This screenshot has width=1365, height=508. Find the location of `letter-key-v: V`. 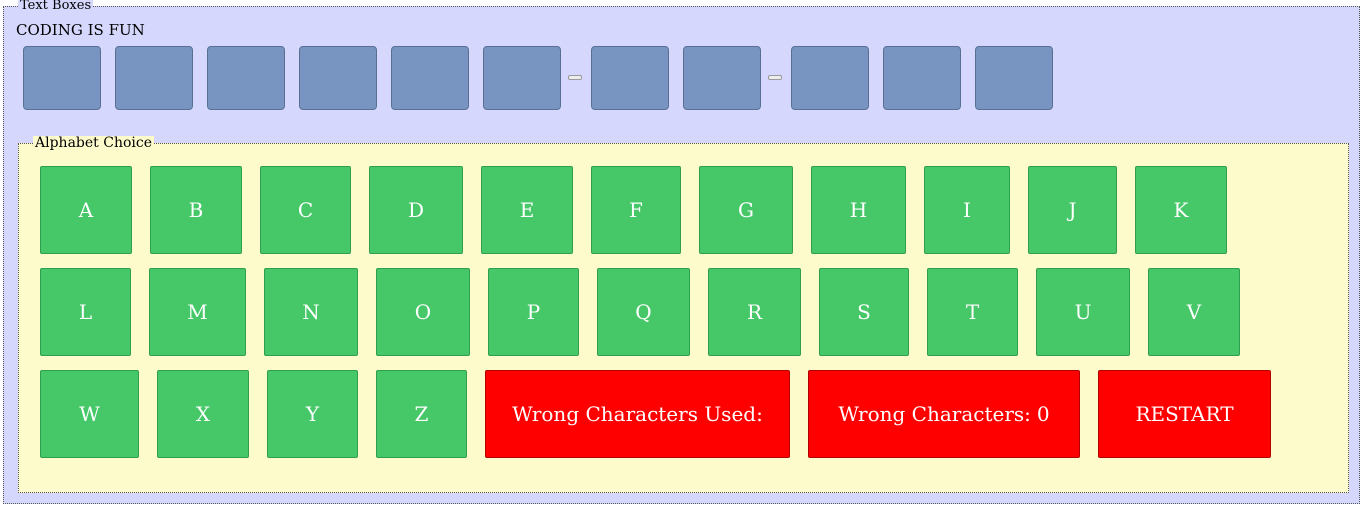

letter-key-v: V is located at coordinates (1194, 312).